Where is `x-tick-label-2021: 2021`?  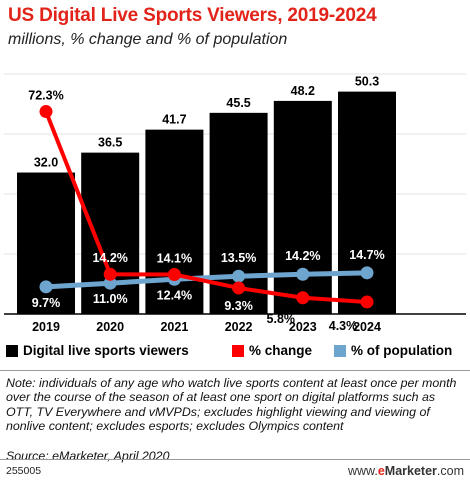 x-tick-label-2021: 2021 is located at coordinates (174, 327).